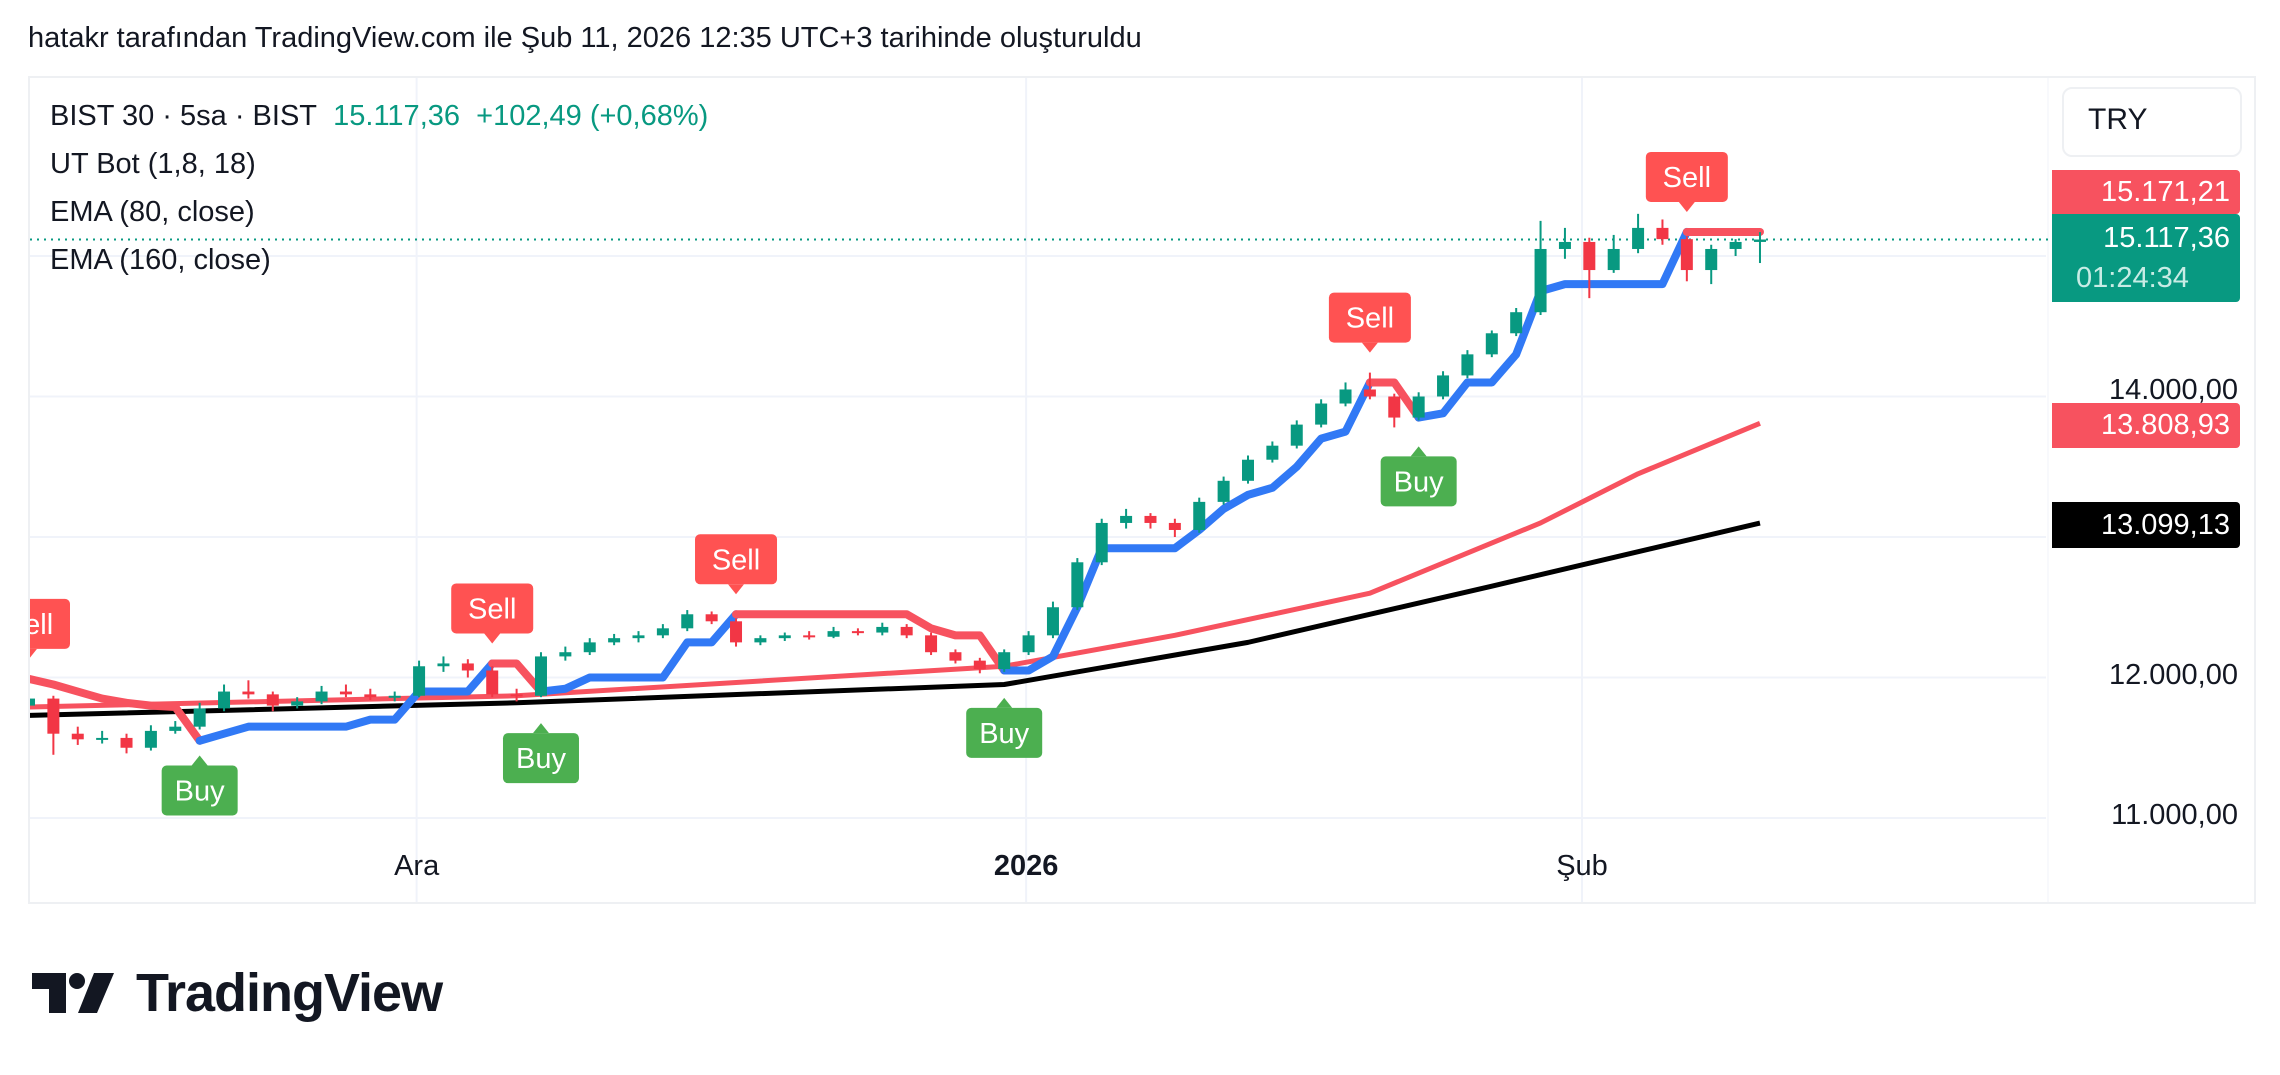 The height and width of the screenshot is (1075, 2280). Describe the element at coordinates (184, 116) in the screenshot. I see `symbol-name: BIST 30 · 5sa · BIST` at that location.